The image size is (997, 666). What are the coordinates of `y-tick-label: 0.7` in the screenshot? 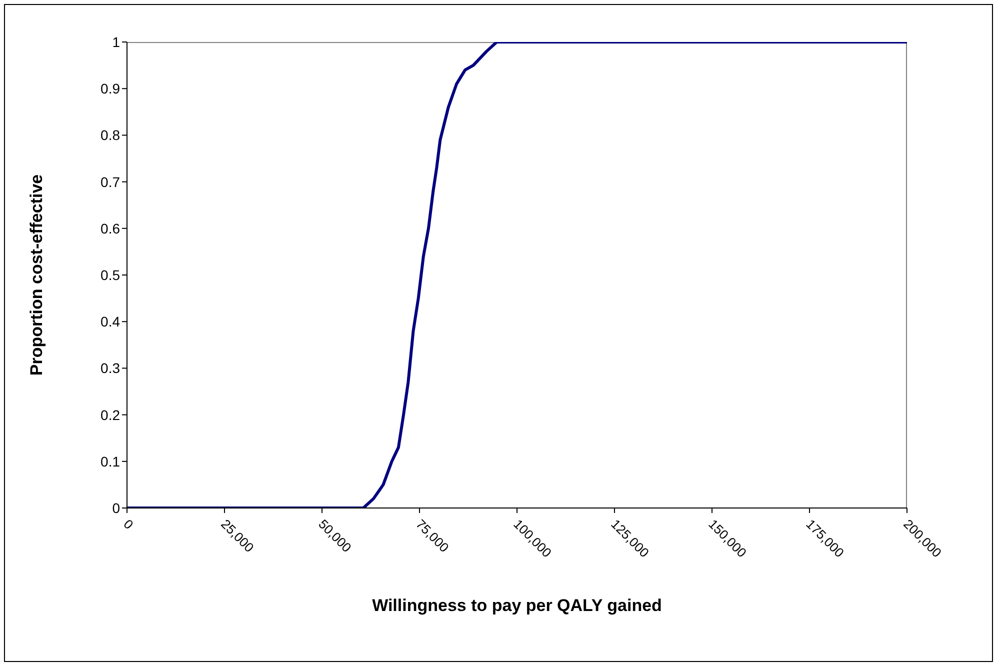 It's located at (110, 182).